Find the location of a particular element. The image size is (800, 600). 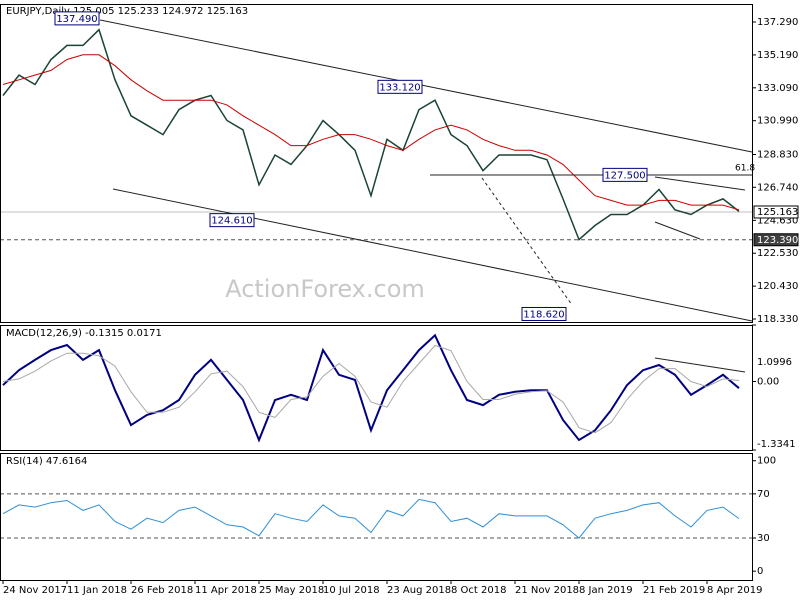

y-tick-label: 118.330 is located at coordinates (777, 319).